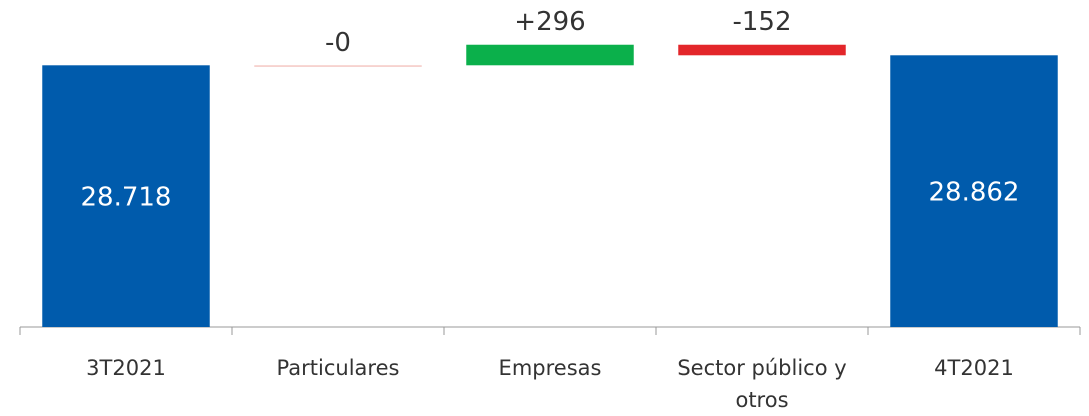 The image size is (1089, 416). Describe the element at coordinates (549, 22) in the screenshot. I see `value-label: +296` at that location.